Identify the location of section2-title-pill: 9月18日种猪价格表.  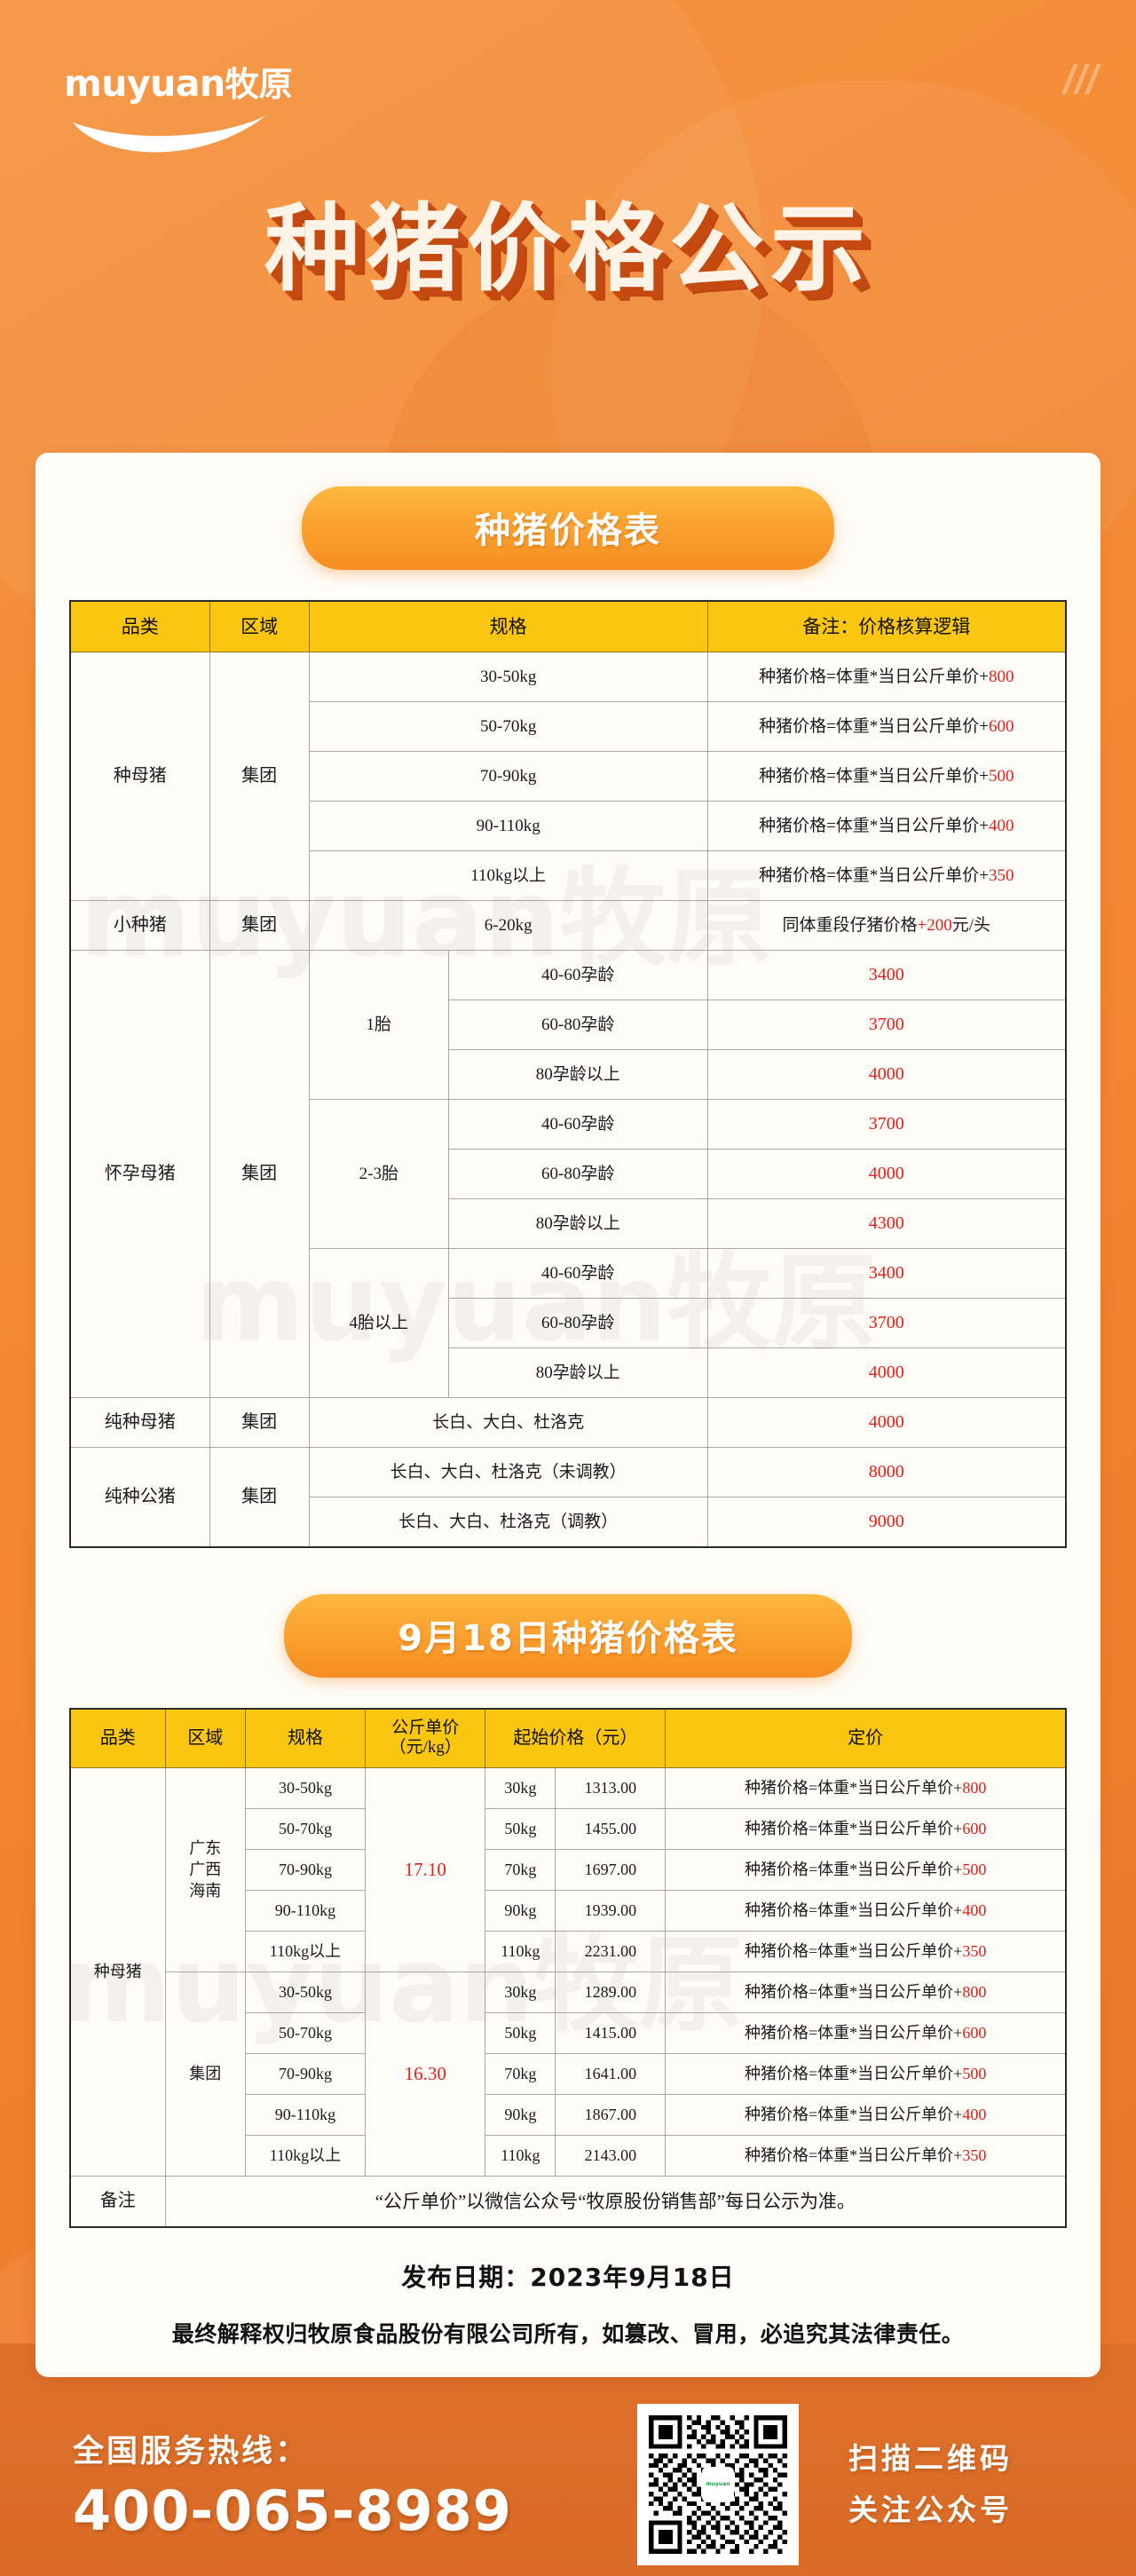
(568, 1635).